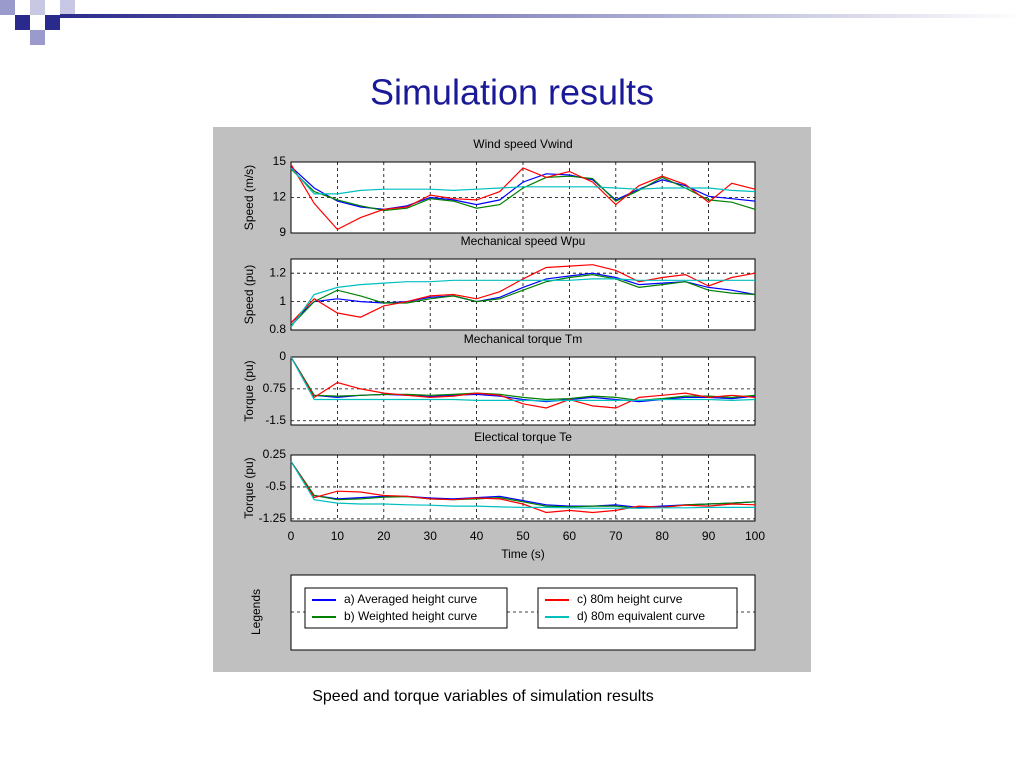  Describe the element at coordinates (291, 536) in the screenshot. I see `x-tick-label: 0` at that location.